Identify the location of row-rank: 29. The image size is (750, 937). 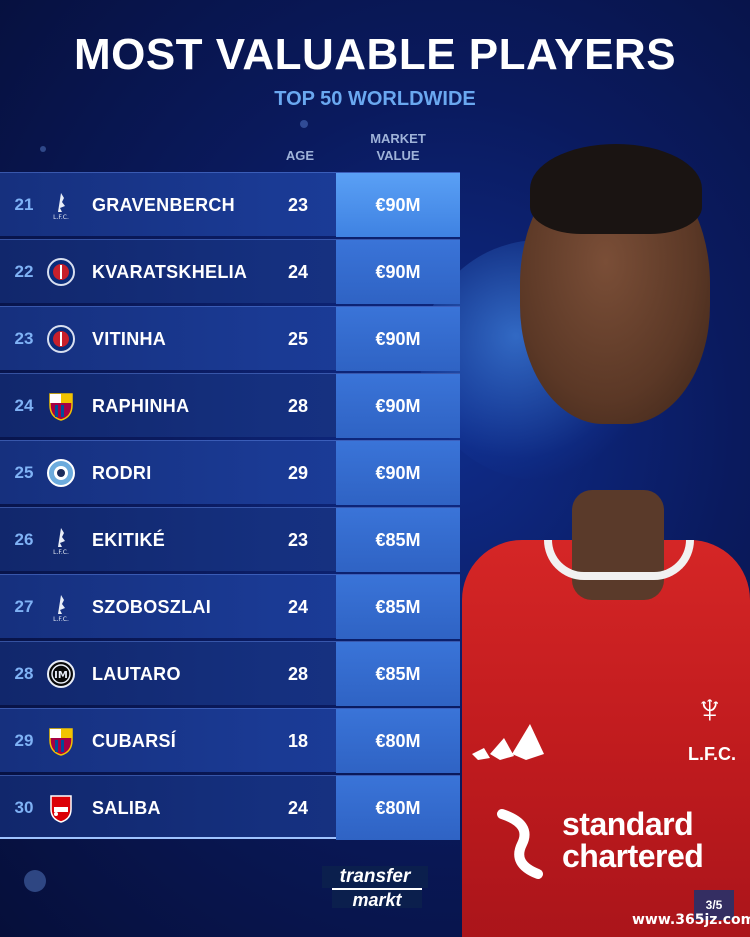
(24, 740).